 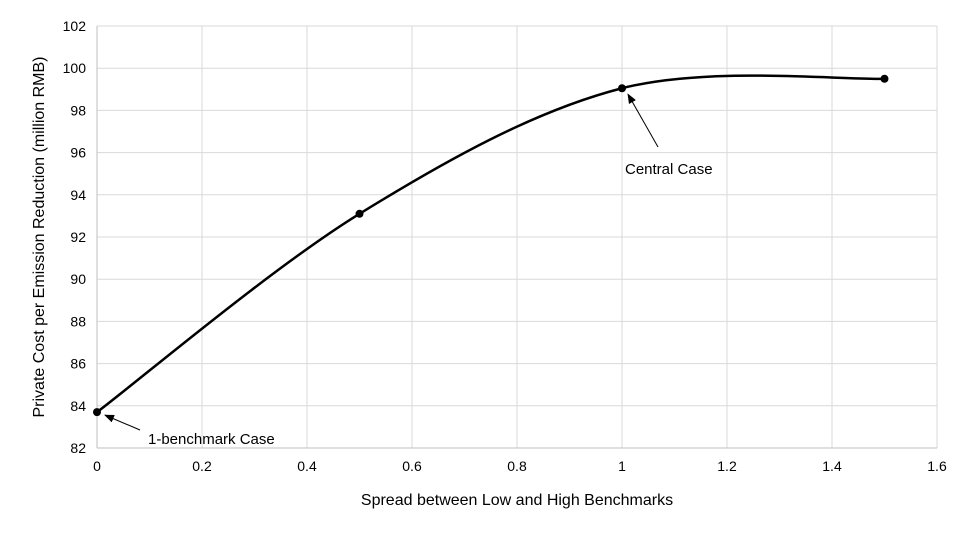 What do you see at coordinates (669, 169) in the screenshot?
I see `annotation-label: Central Case` at bounding box center [669, 169].